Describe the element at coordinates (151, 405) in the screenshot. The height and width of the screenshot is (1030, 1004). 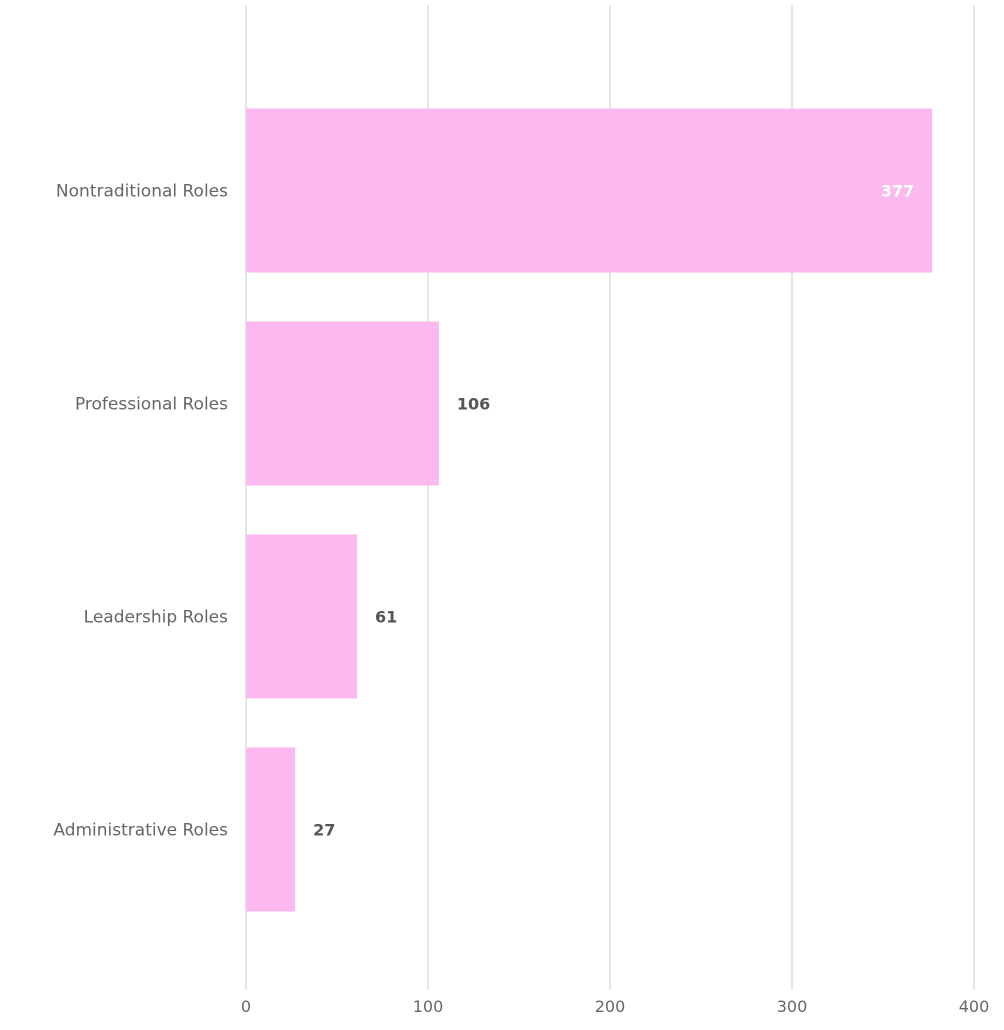
I see `category-label: Professional Roles` at that location.